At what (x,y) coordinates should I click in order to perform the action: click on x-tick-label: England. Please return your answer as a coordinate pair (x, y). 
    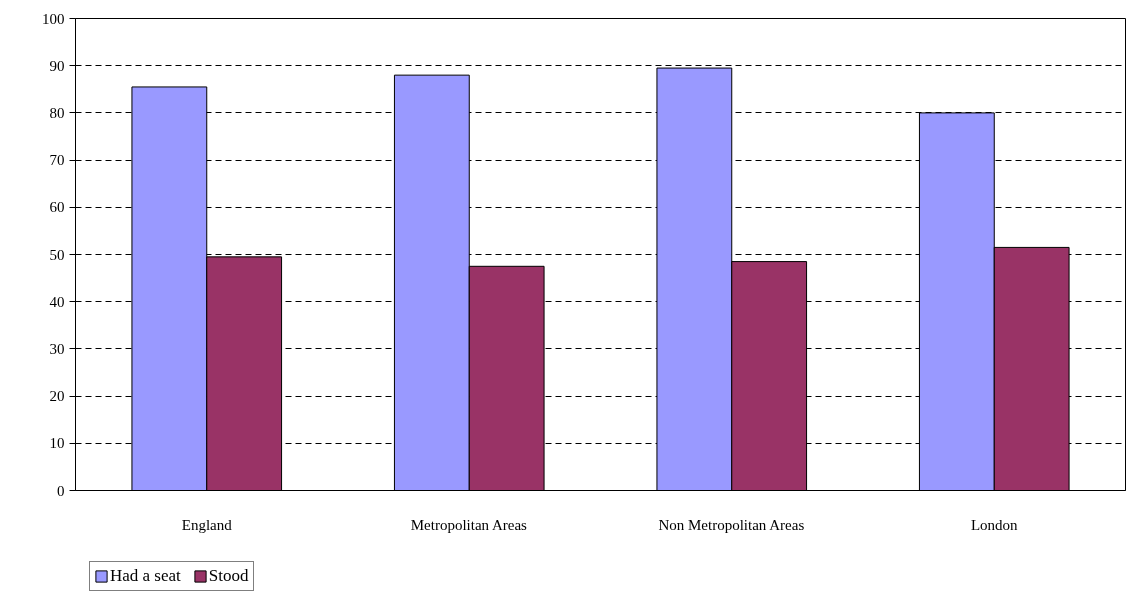
    Looking at the image, I should click on (207, 524).